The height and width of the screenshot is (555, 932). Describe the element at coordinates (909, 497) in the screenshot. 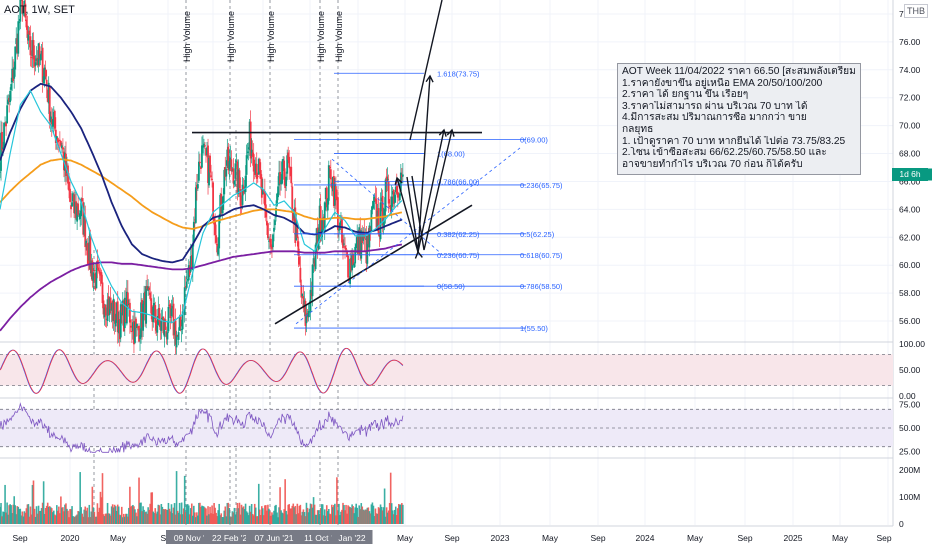

I see `volume-axis-label: 100M` at that location.